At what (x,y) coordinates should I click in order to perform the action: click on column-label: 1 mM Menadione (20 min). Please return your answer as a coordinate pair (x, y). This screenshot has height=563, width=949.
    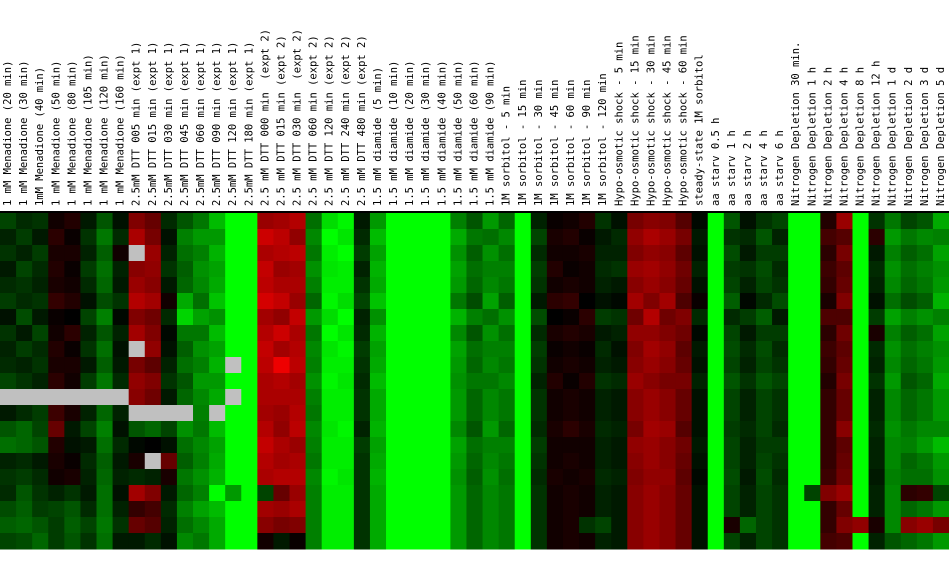
    Looking at the image, I should click on (8, 133).